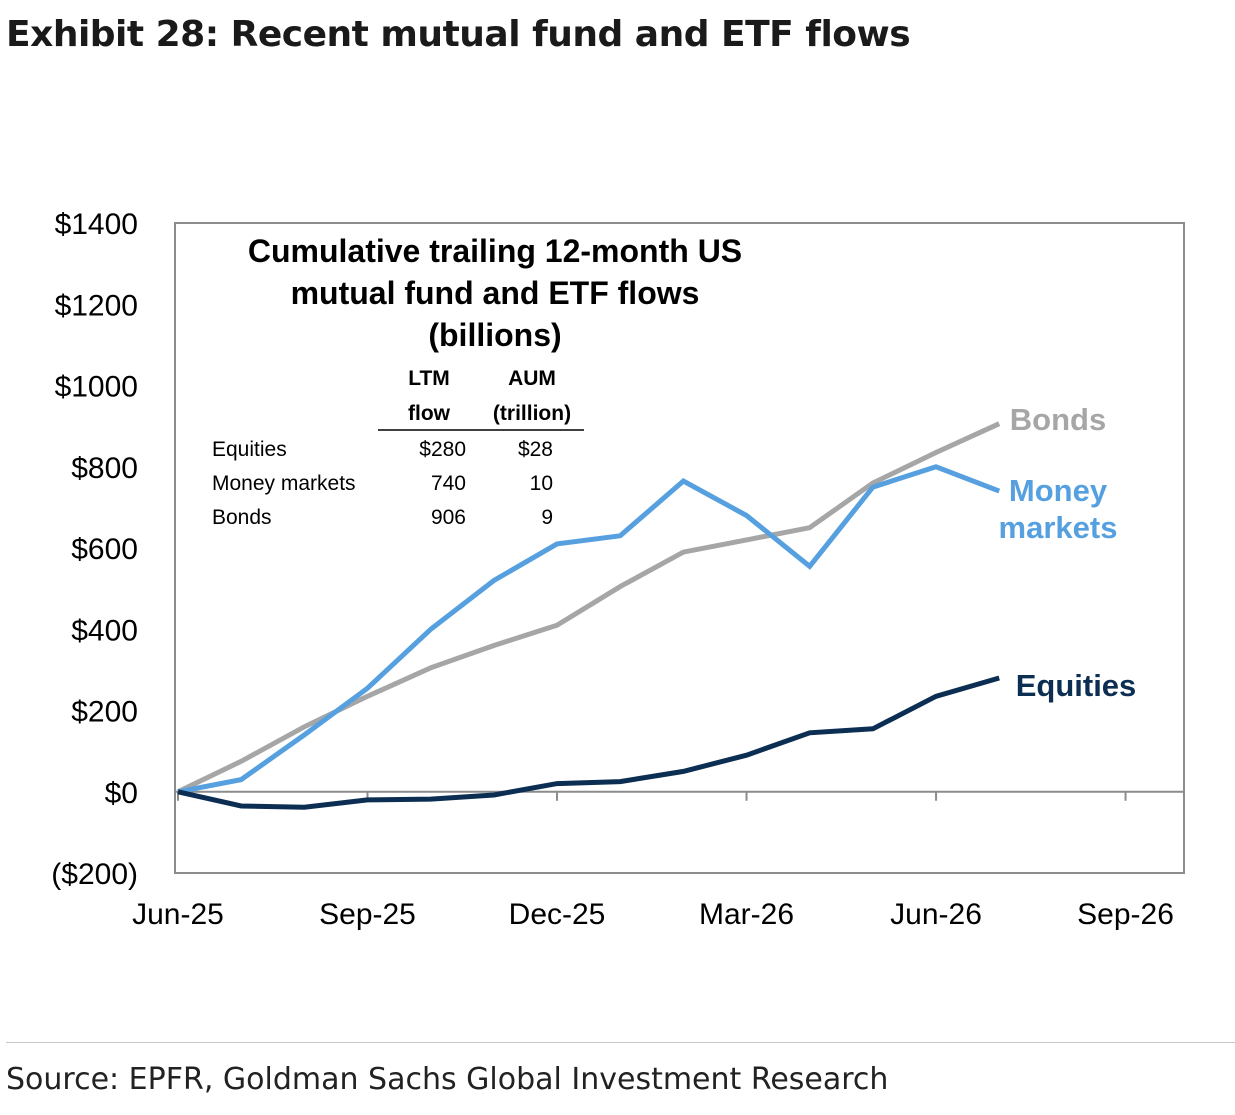  I want to click on table-row-label: Equities, so click(249, 449).